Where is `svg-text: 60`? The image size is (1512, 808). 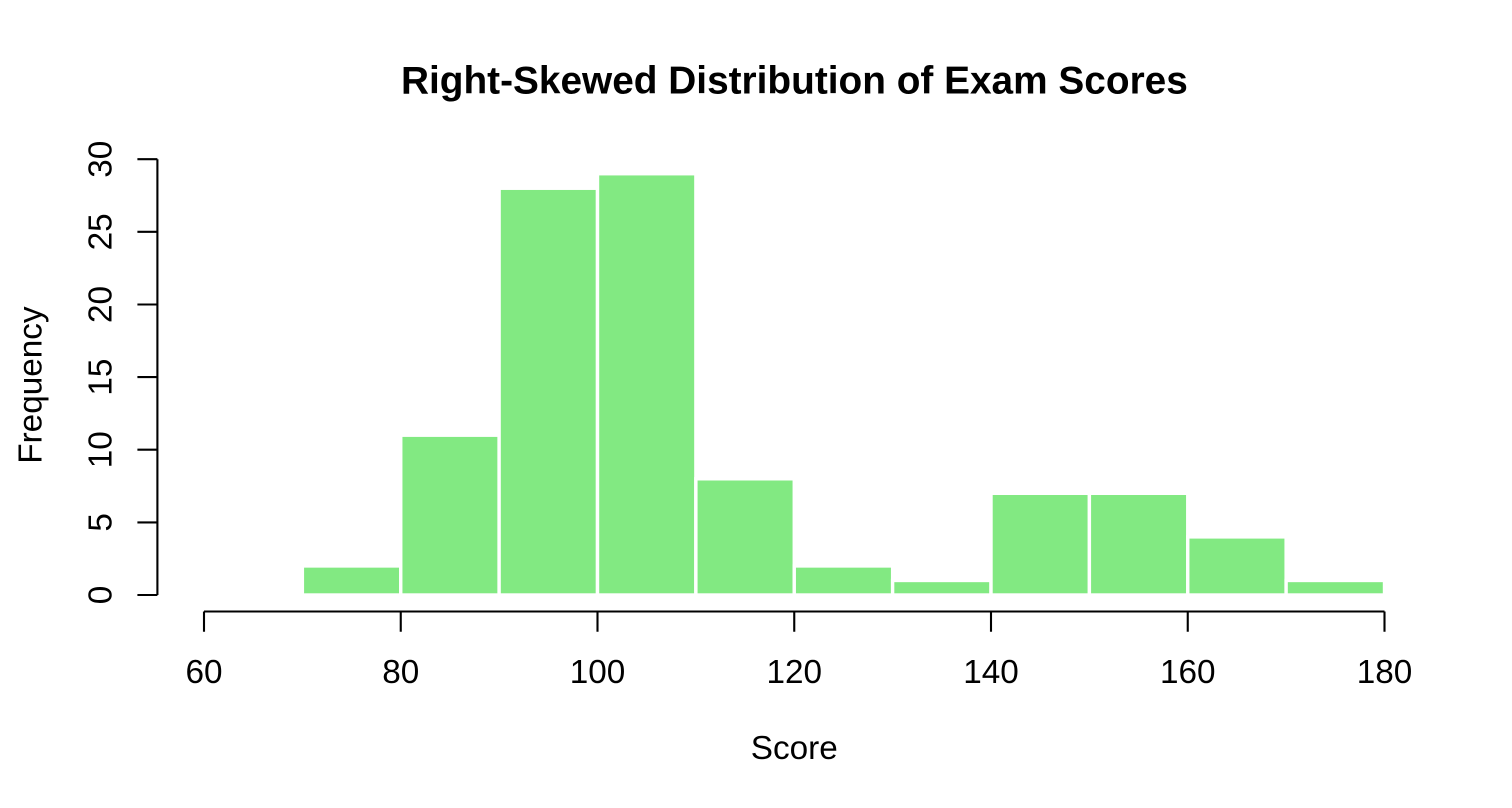 svg-text: 60 is located at coordinates (203, 672).